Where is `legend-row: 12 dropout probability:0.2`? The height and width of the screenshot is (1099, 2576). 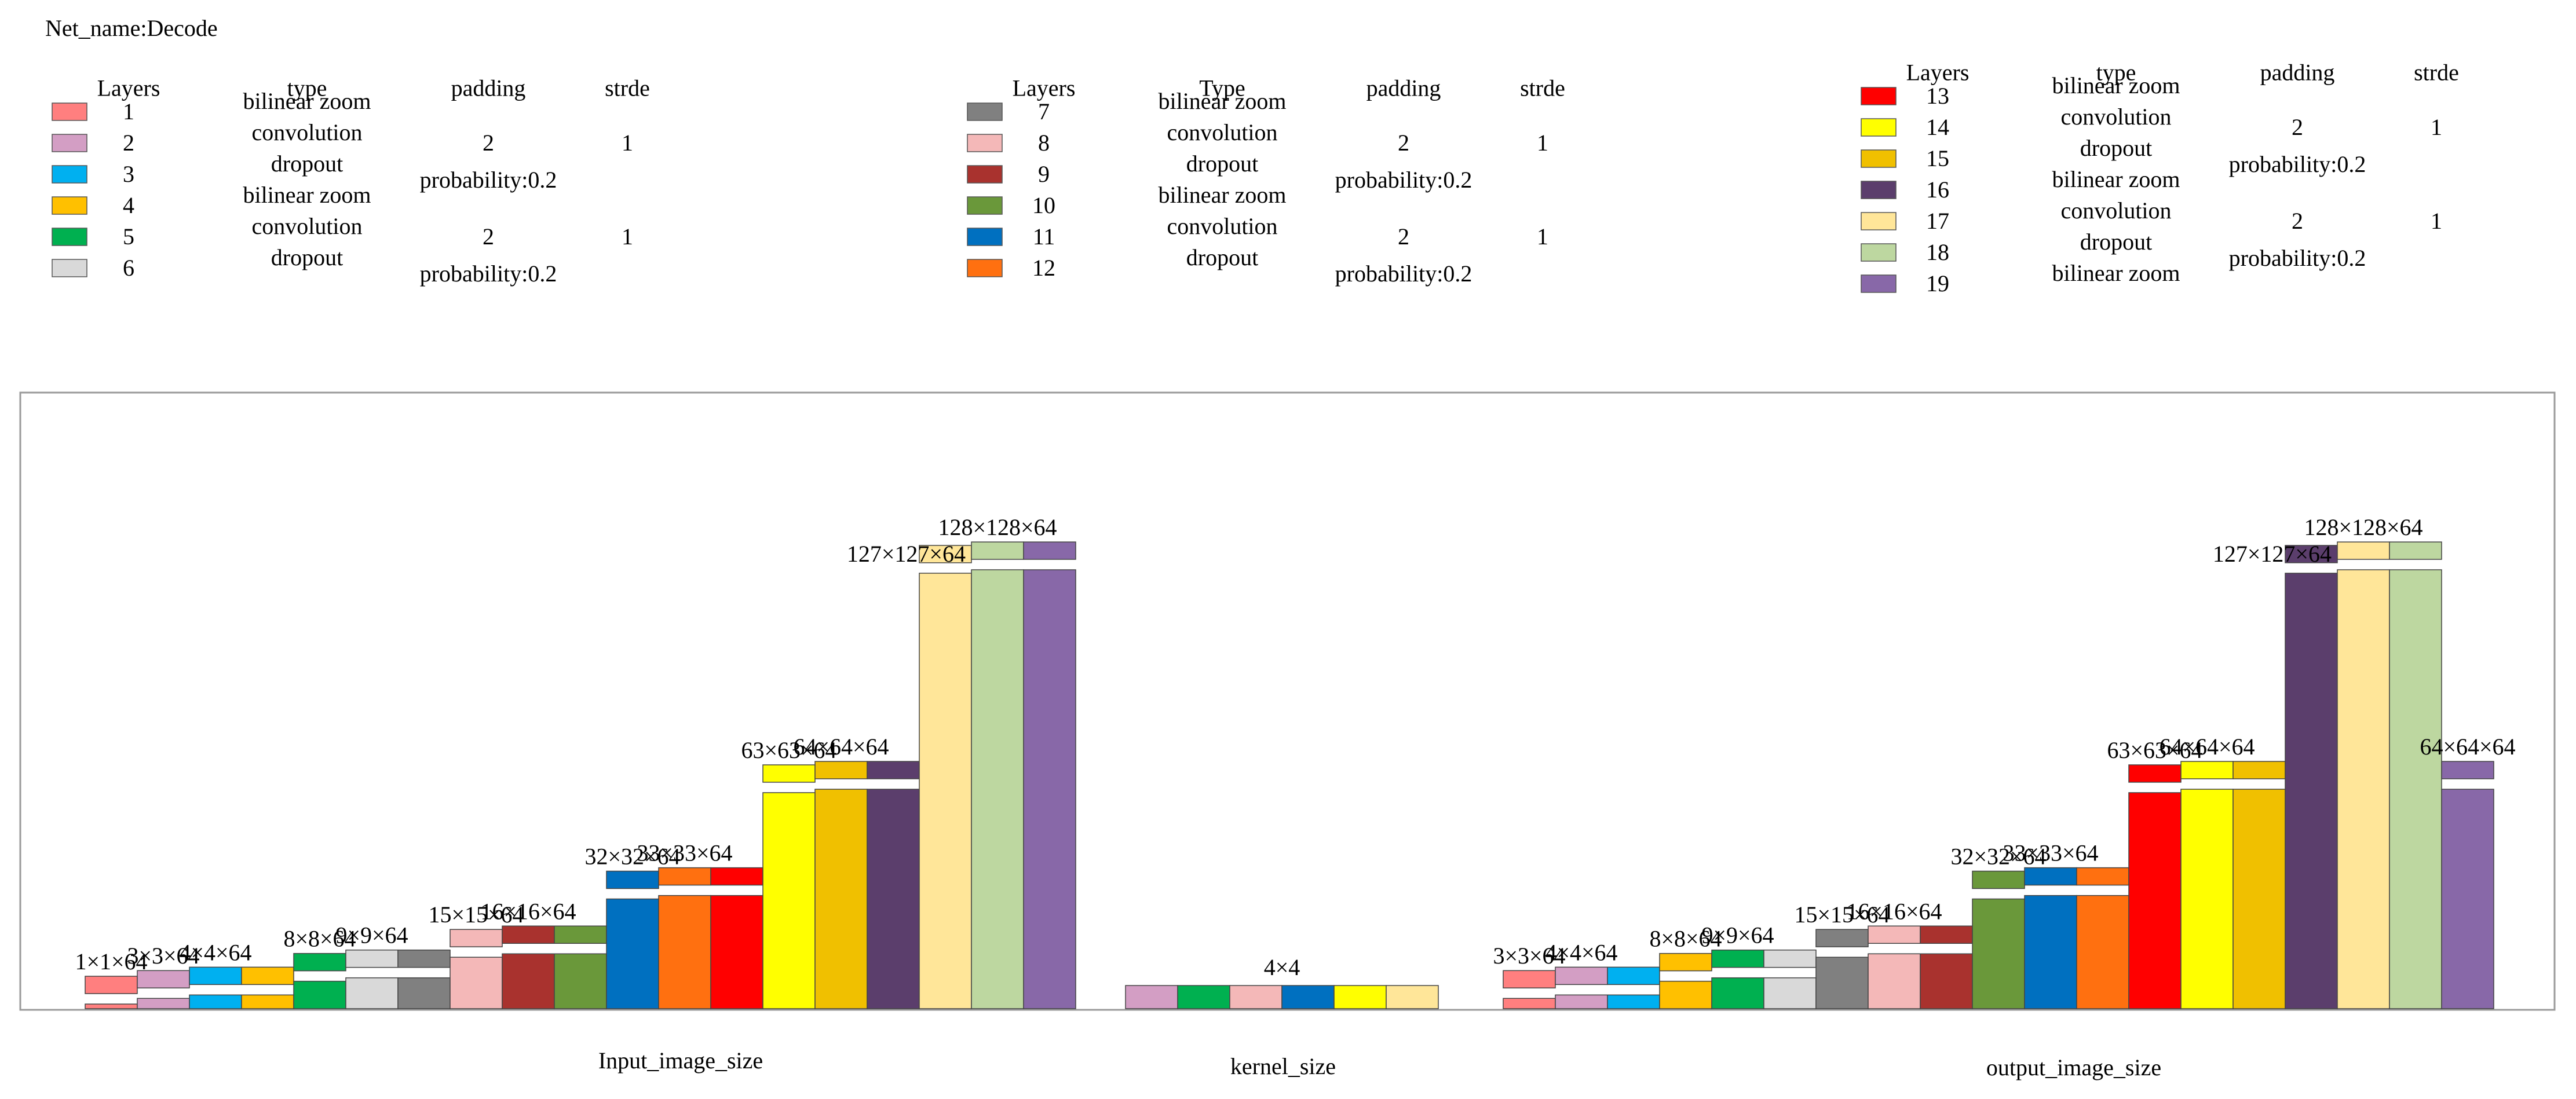 legend-row: 12 dropout probability:0.2 is located at coordinates (1219, 265).